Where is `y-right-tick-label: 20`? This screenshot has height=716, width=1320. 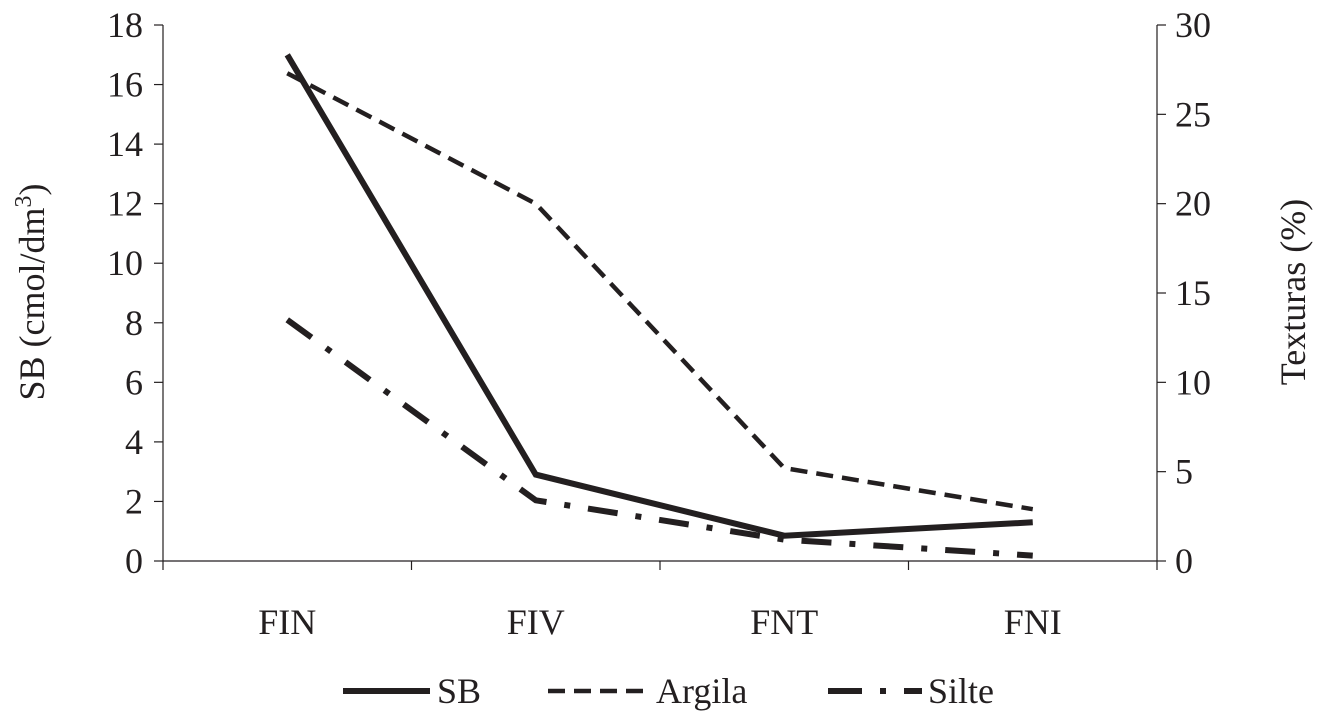
y-right-tick-label: 20 is located at coordinates (1193, 204).